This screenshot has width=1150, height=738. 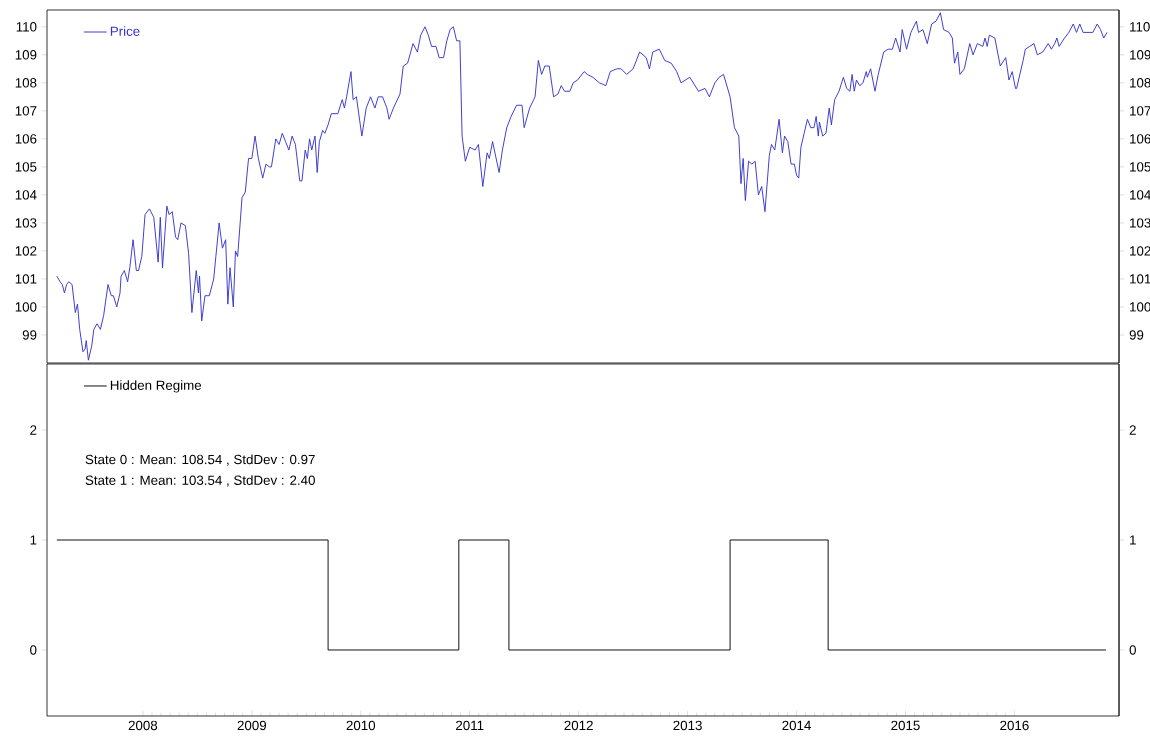 I want to click on y-tick-label: 99, so click(x=29, y=335).